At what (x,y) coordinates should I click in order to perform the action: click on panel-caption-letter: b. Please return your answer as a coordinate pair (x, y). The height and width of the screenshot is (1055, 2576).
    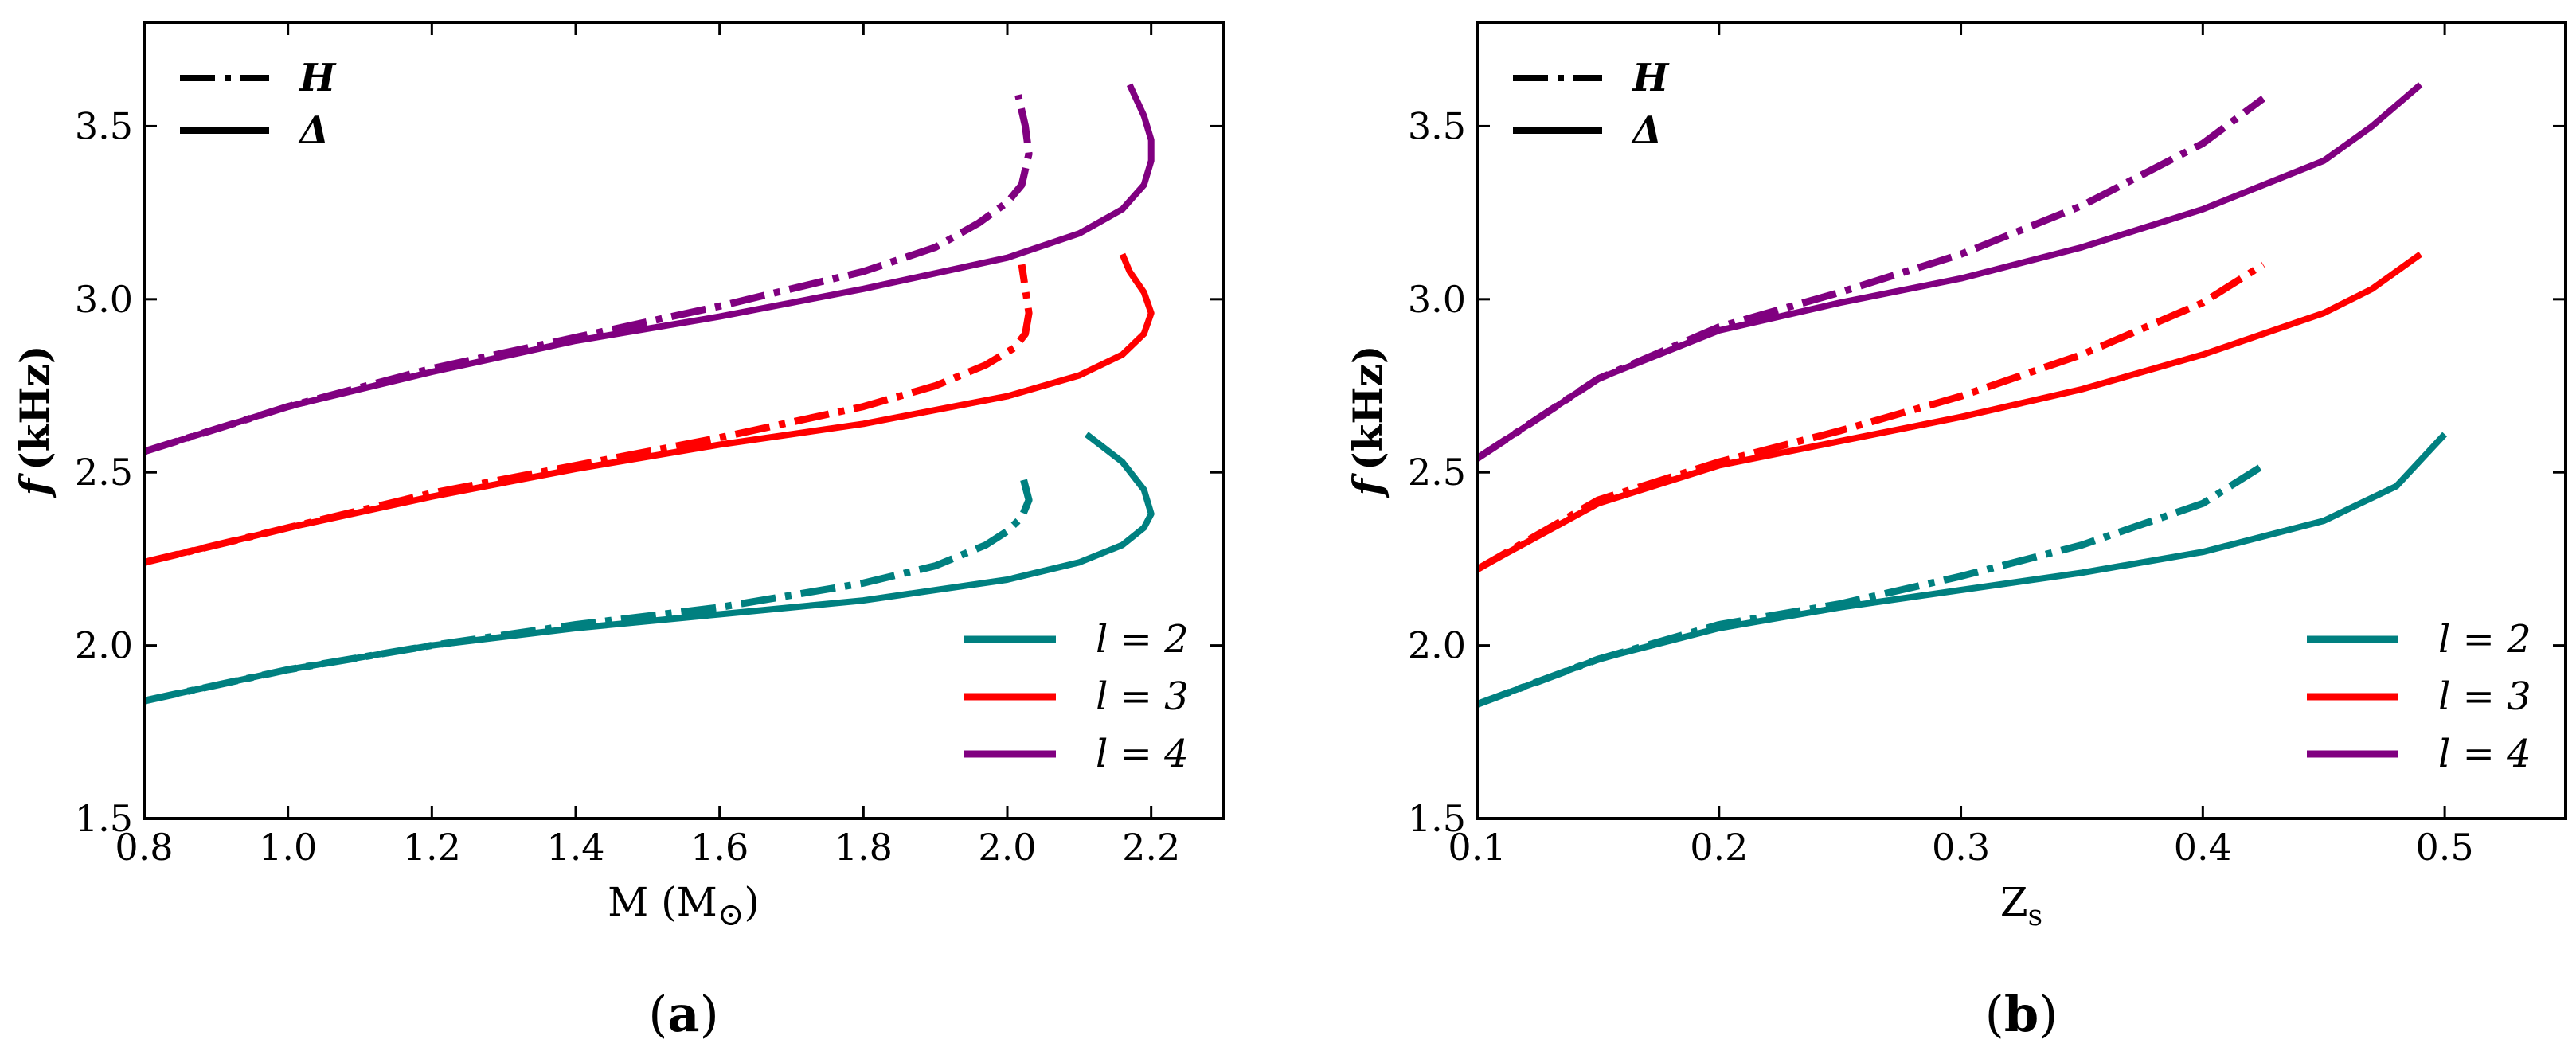
    Looking at the image, I should click on (2021, 1014).